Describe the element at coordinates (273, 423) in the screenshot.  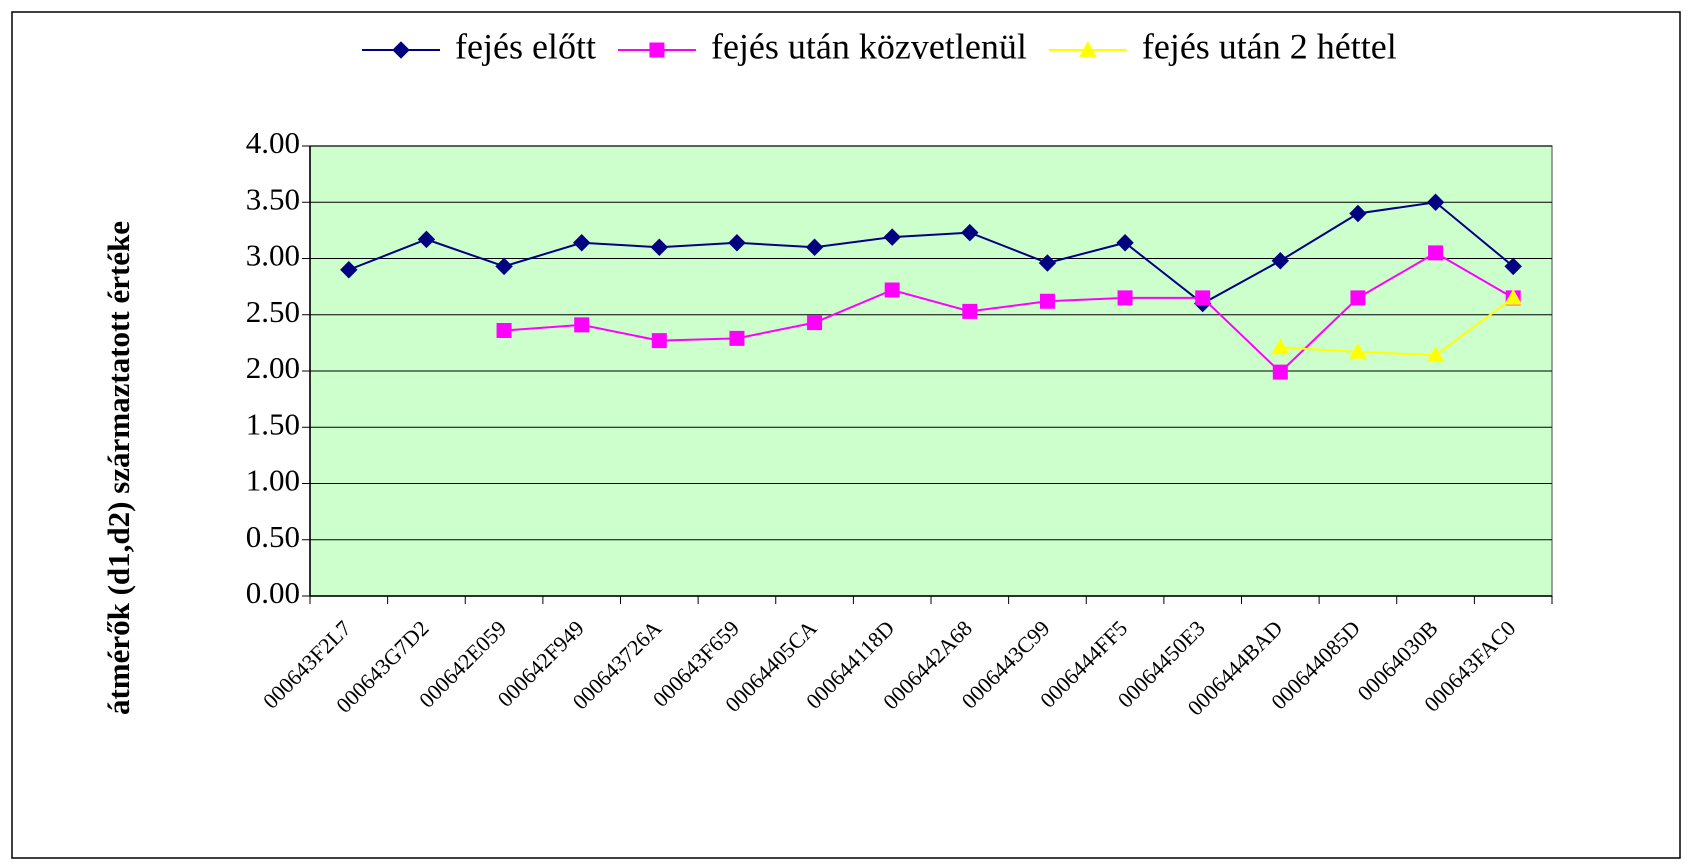
I see `y-tick-label: 1.50` at that location.